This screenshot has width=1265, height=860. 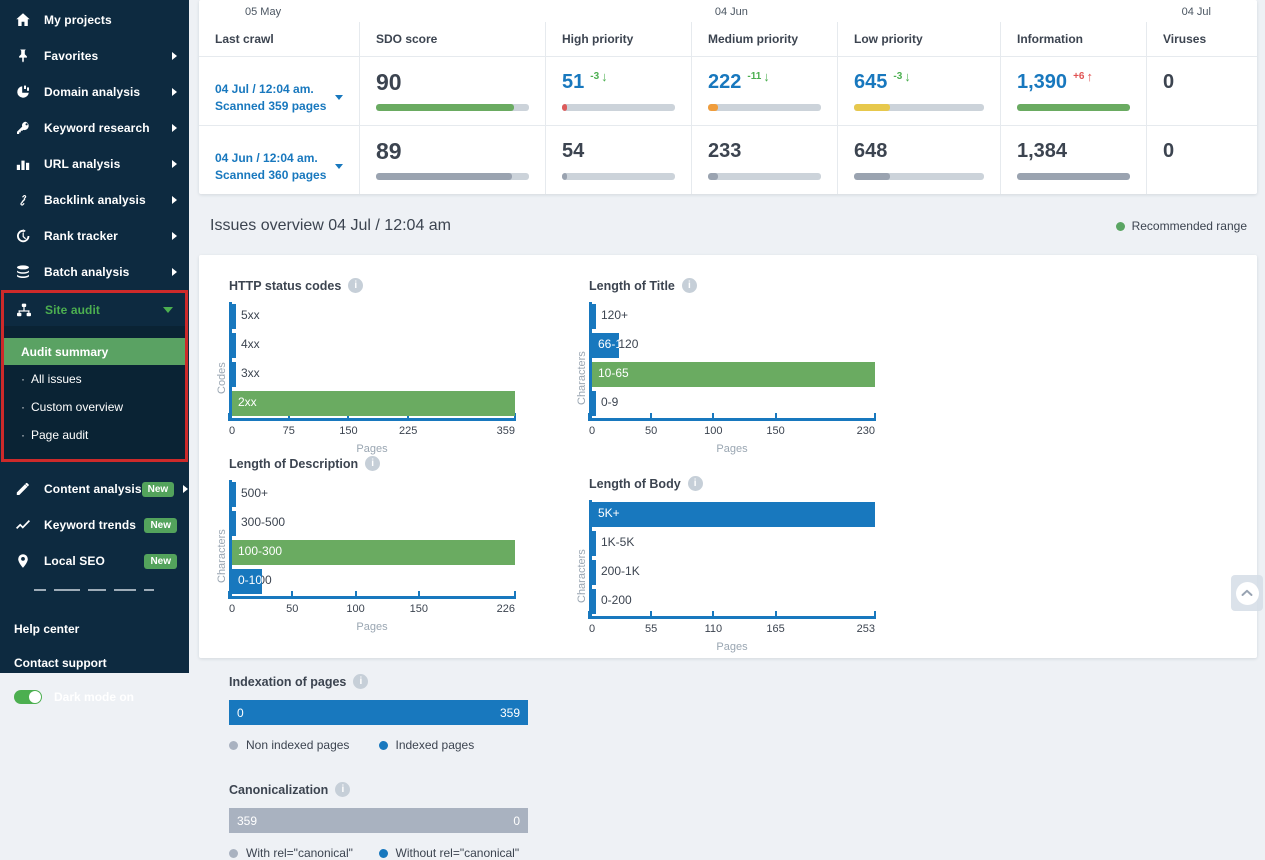 I want to click on empty-chart-cell, so click(x=755, y=766).